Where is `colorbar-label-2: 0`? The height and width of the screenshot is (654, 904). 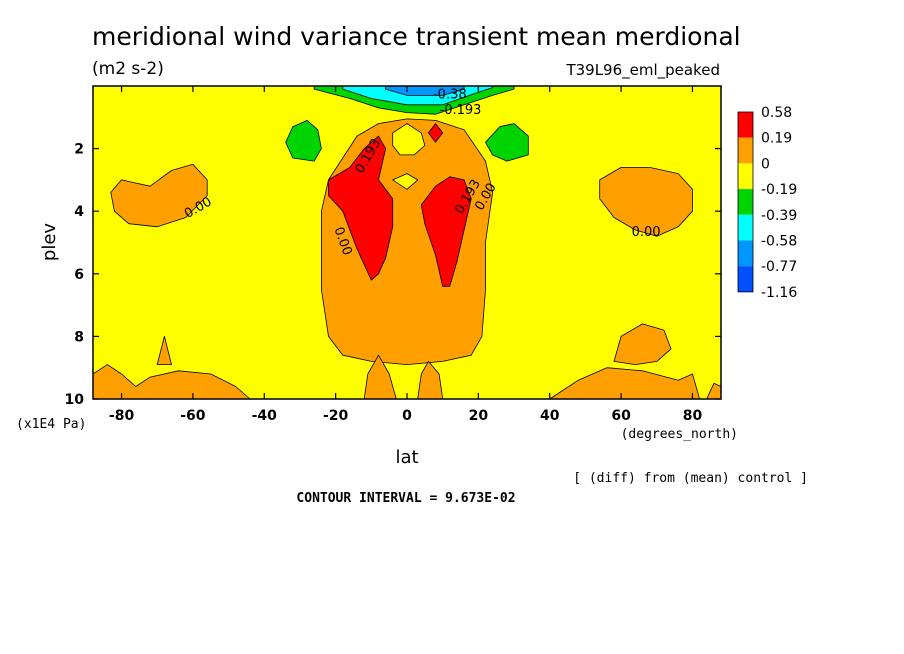
colorbar-label-2: 0 is located at coordinates (765, 164).